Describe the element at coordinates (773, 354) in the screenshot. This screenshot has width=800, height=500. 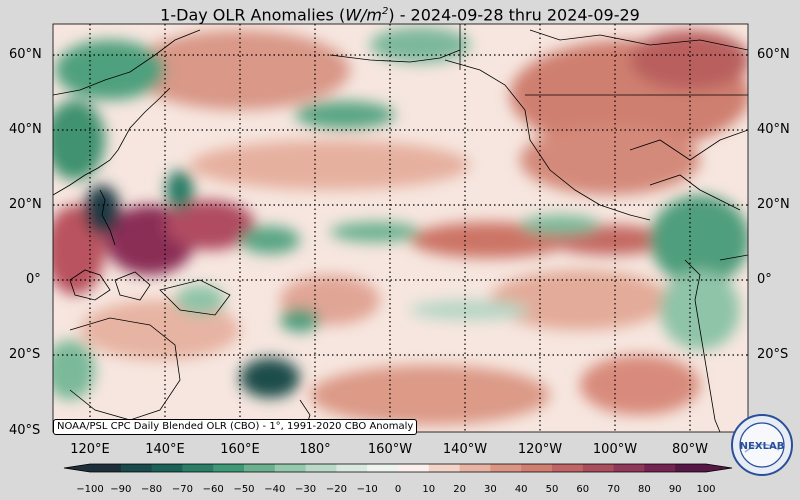
I see `lat-label-right: 20°S` at that location.